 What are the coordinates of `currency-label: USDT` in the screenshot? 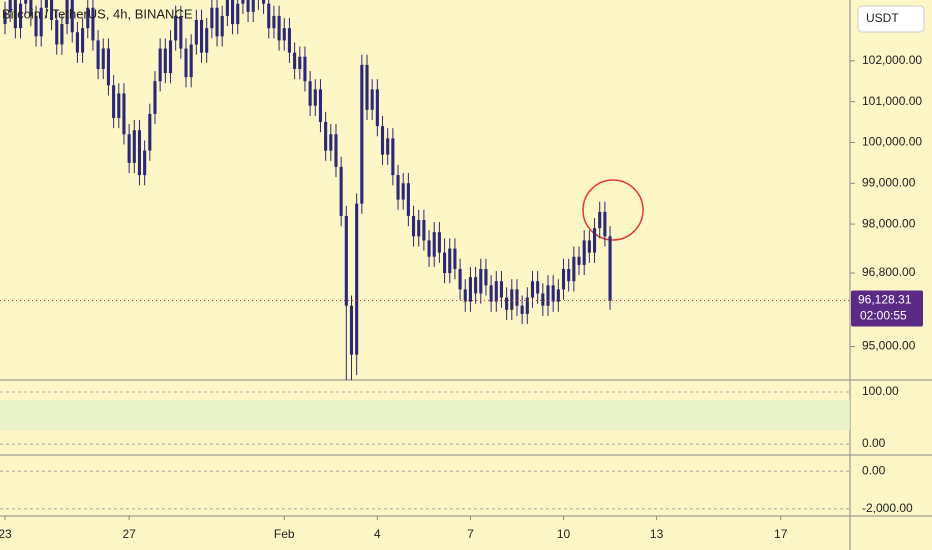 It's located at (882, 18).